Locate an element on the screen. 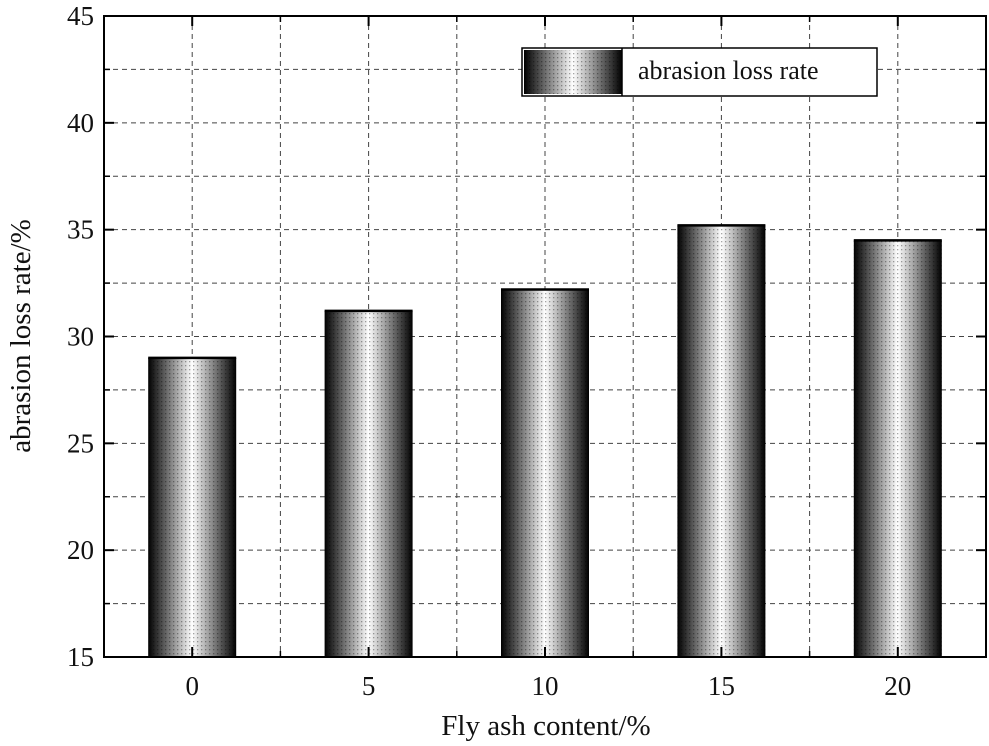 The width and height of the screenshot is (989, 746). legend: abrasion loss rate is located at coordinates (699, 72).